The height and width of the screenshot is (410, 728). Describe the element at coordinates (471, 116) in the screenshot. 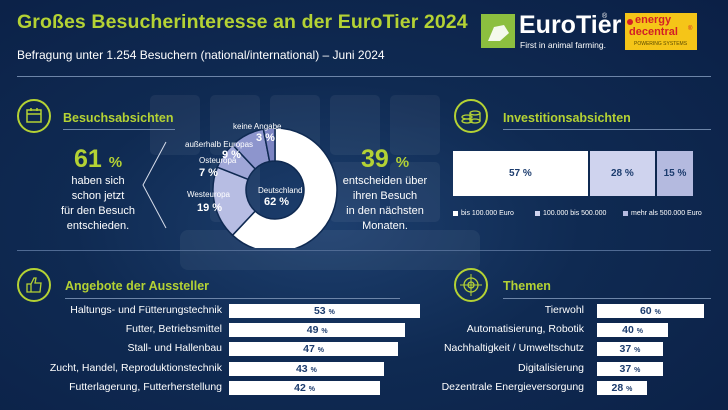

I see `coins-icon` at that location.